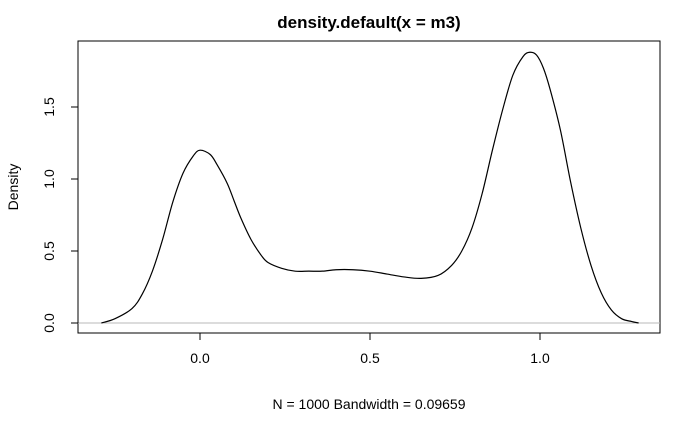  I want to click on y-axis: 0.0 0.5 1.0 1.5, so click(60, 215).